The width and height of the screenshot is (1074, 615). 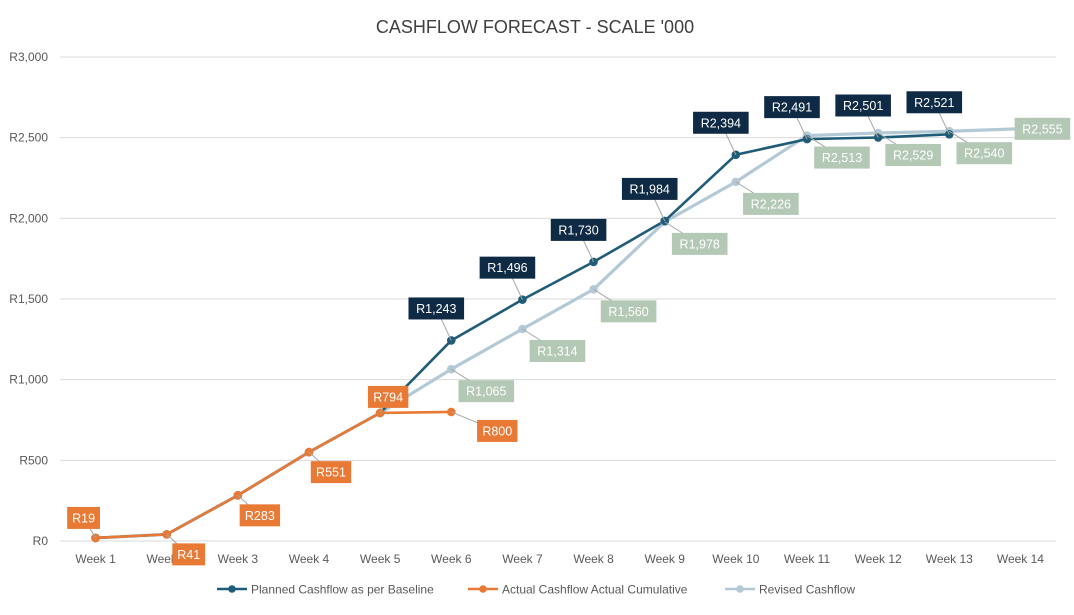 What do you see at coordinates (949, 559) in the screenshot?
I see `x-tick-label: Week 13` at bounding box center [949, 559].